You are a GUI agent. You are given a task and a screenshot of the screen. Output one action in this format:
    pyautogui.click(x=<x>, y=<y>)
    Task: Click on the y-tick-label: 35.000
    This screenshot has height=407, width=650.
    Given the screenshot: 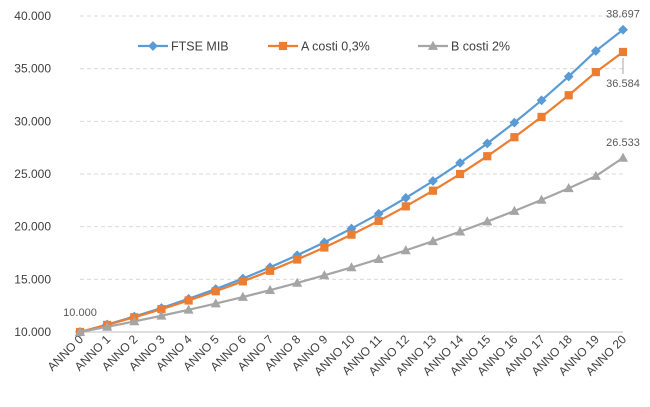 What is the action you would take?
    pyautogui.click(x=32, y=69)
    